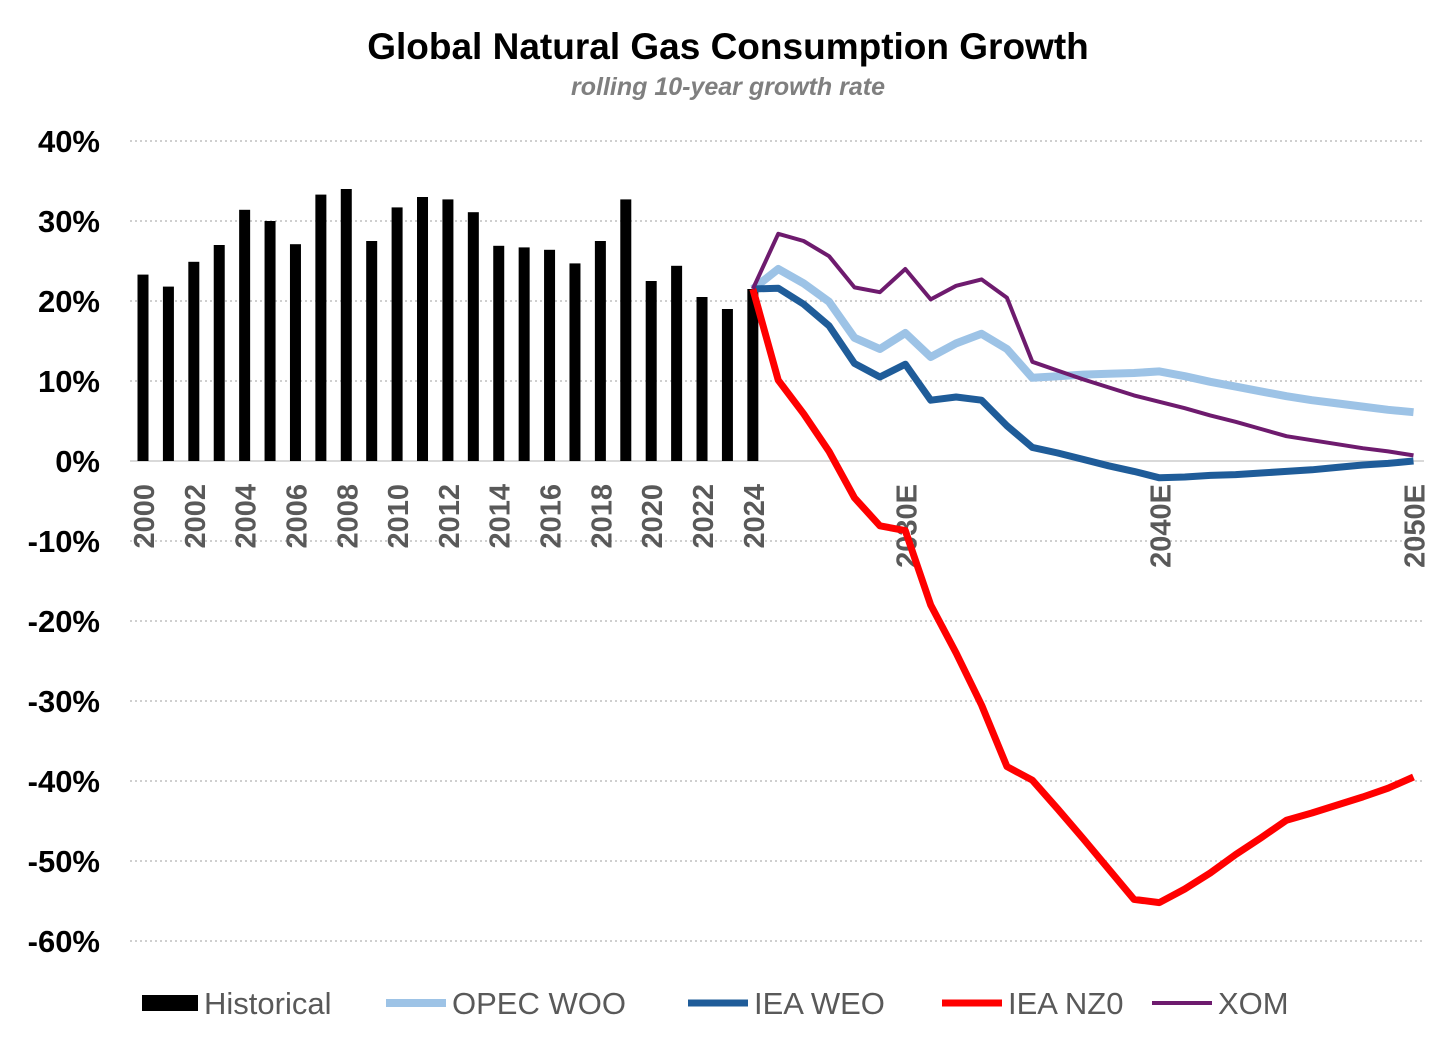 The image size is (1456, 1050). I want to click on y-tick-label: -60%, so click(64, 941).